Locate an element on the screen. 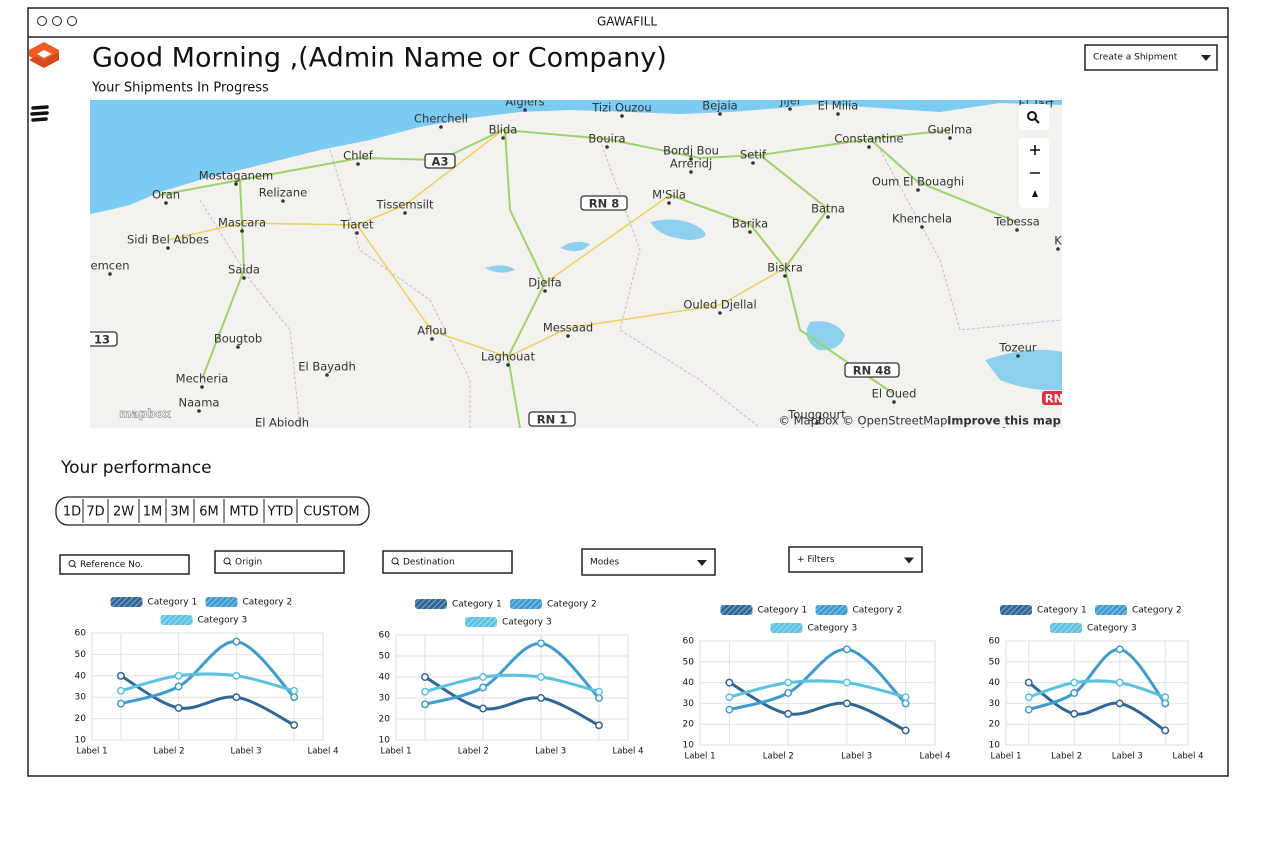 This screenshot has height=857, width=1280. map-controls is located at coordinates (1034, 156).